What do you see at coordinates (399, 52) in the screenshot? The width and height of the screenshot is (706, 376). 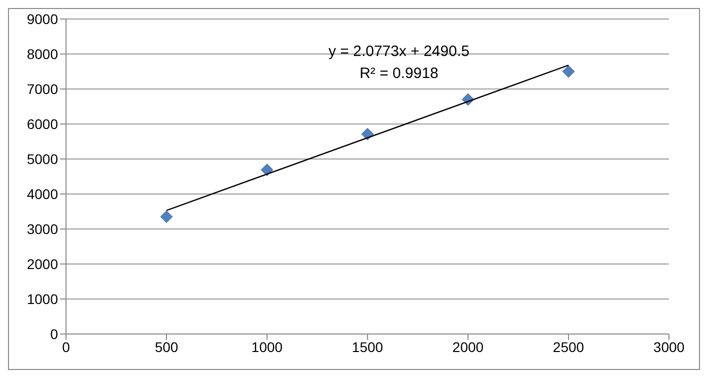 I see `annotation: y = 2.0773x + 2490.5` at bounding box center [399, 52].